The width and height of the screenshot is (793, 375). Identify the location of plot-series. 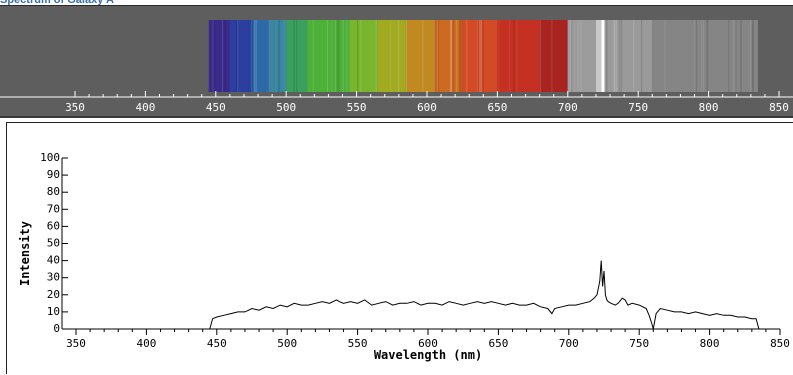
(484, 295).